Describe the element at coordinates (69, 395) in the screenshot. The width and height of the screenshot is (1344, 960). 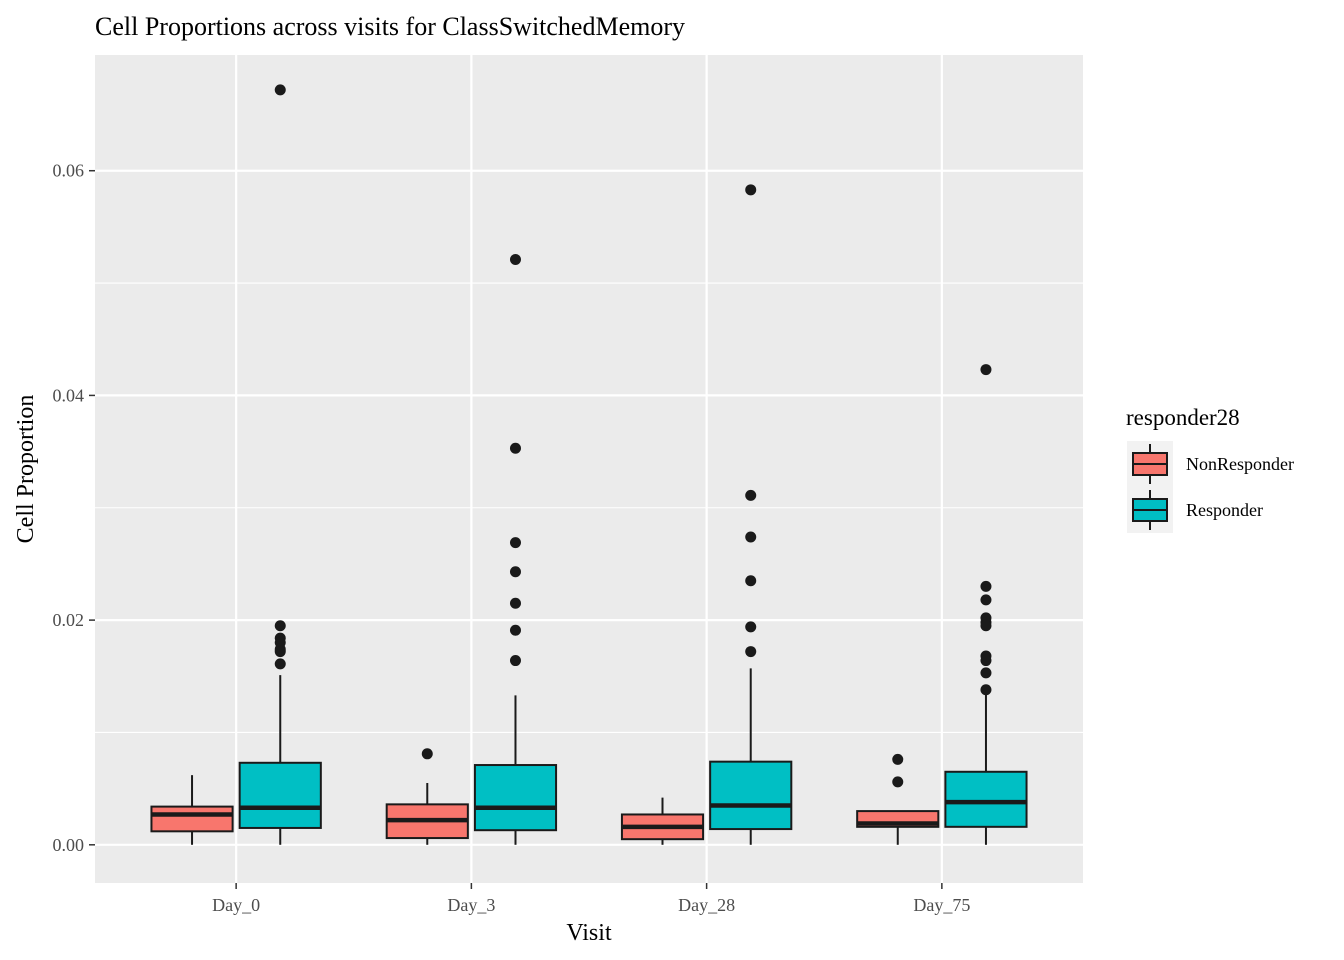
I see `y-tick-label: 0.04` at that location.